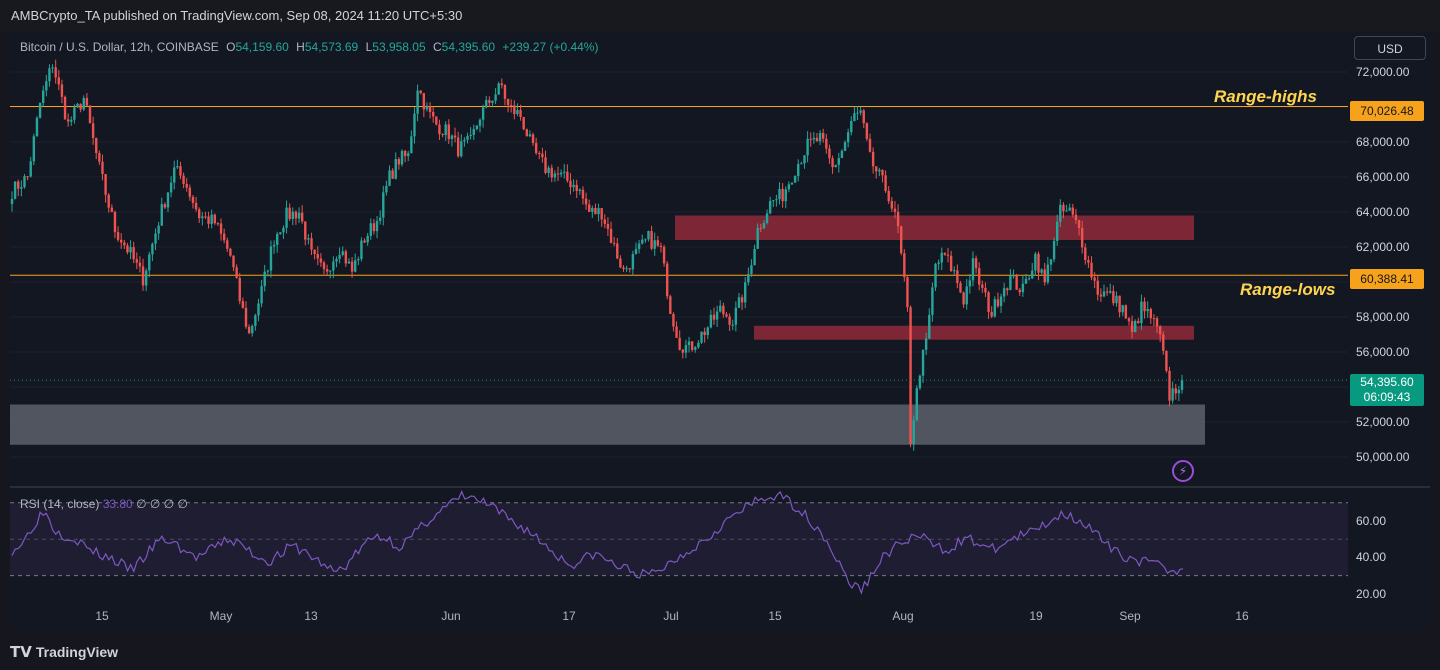  What do you see at coordinates (1387, 382) in the screenshot?
I see `current-price: 54,395.60` at bounding box center [1387, 382].